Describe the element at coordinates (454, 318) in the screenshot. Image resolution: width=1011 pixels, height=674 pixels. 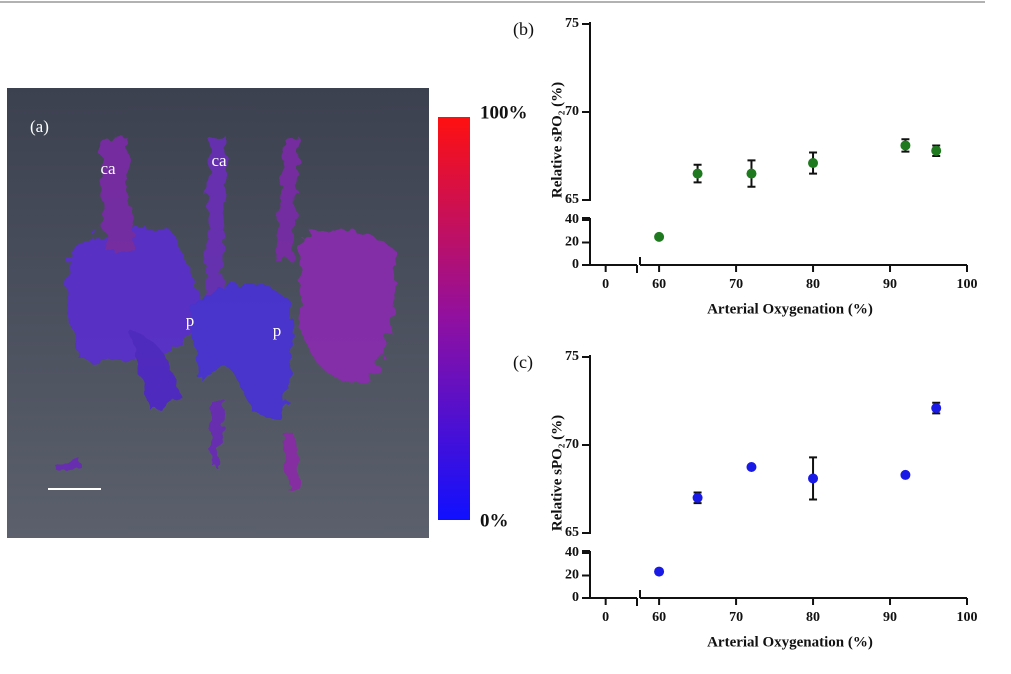
I see `colorbar` at that location.